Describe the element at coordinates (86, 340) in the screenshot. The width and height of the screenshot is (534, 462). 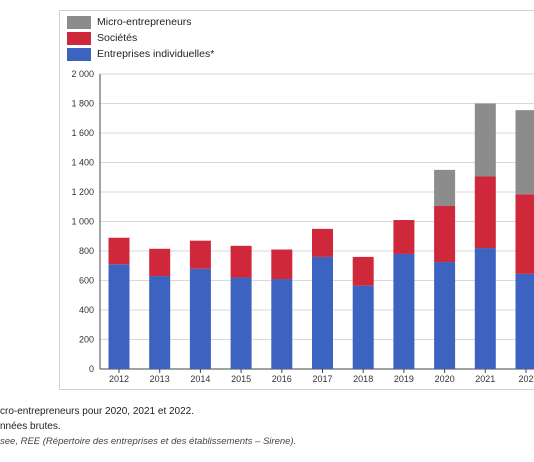
I see `y-tick-label: 200` at that location.